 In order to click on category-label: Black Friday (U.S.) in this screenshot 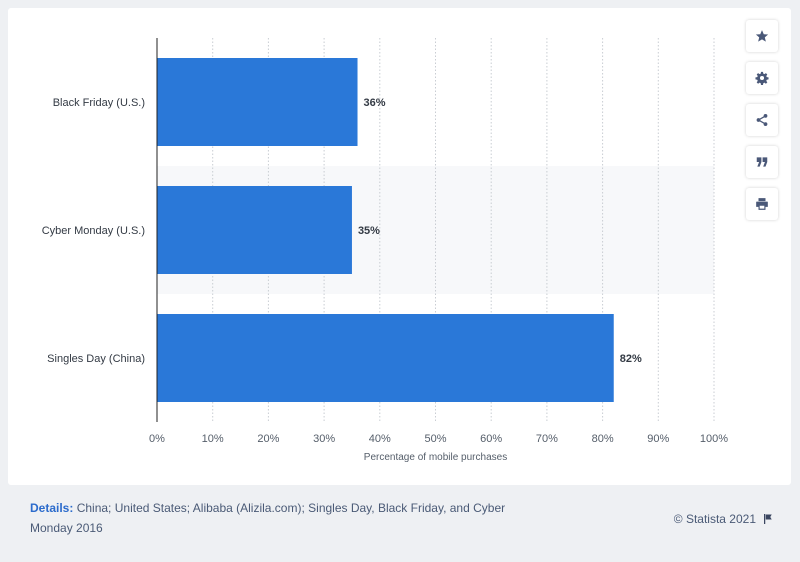, I will do `click(99, 103)`.